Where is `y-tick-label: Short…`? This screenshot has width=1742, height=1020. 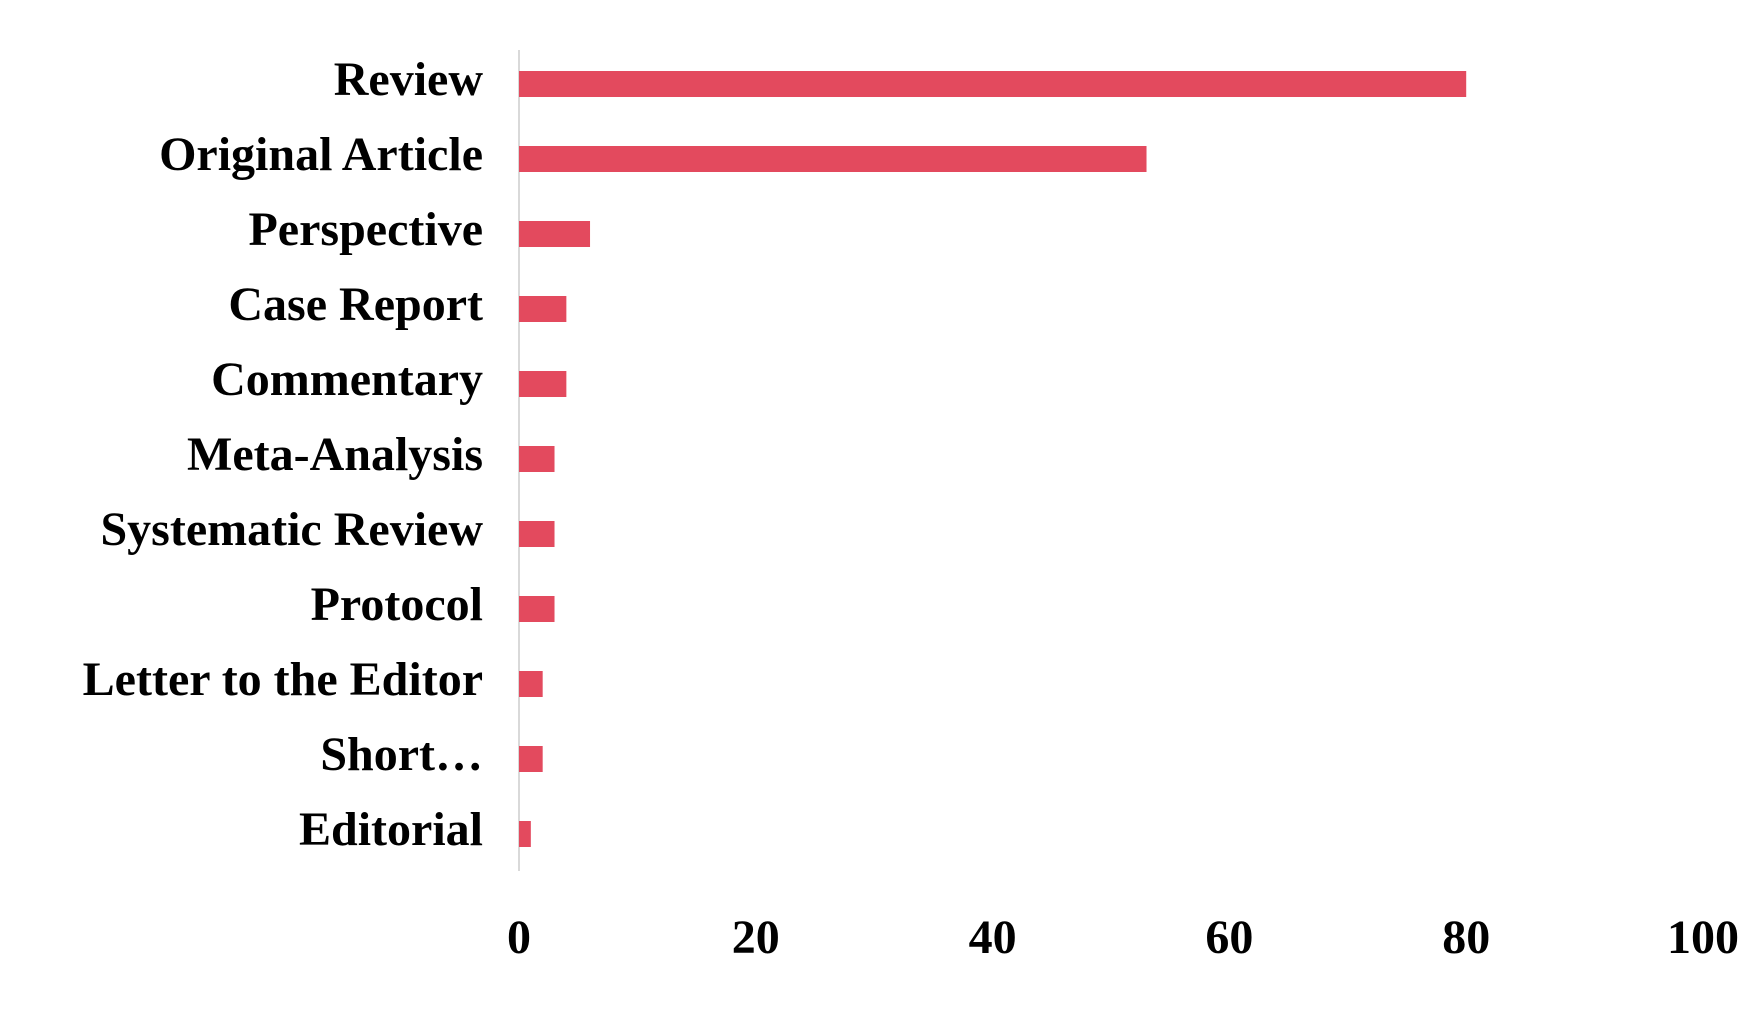
y-tick-label: Short… is located at coordinates (401, 754).